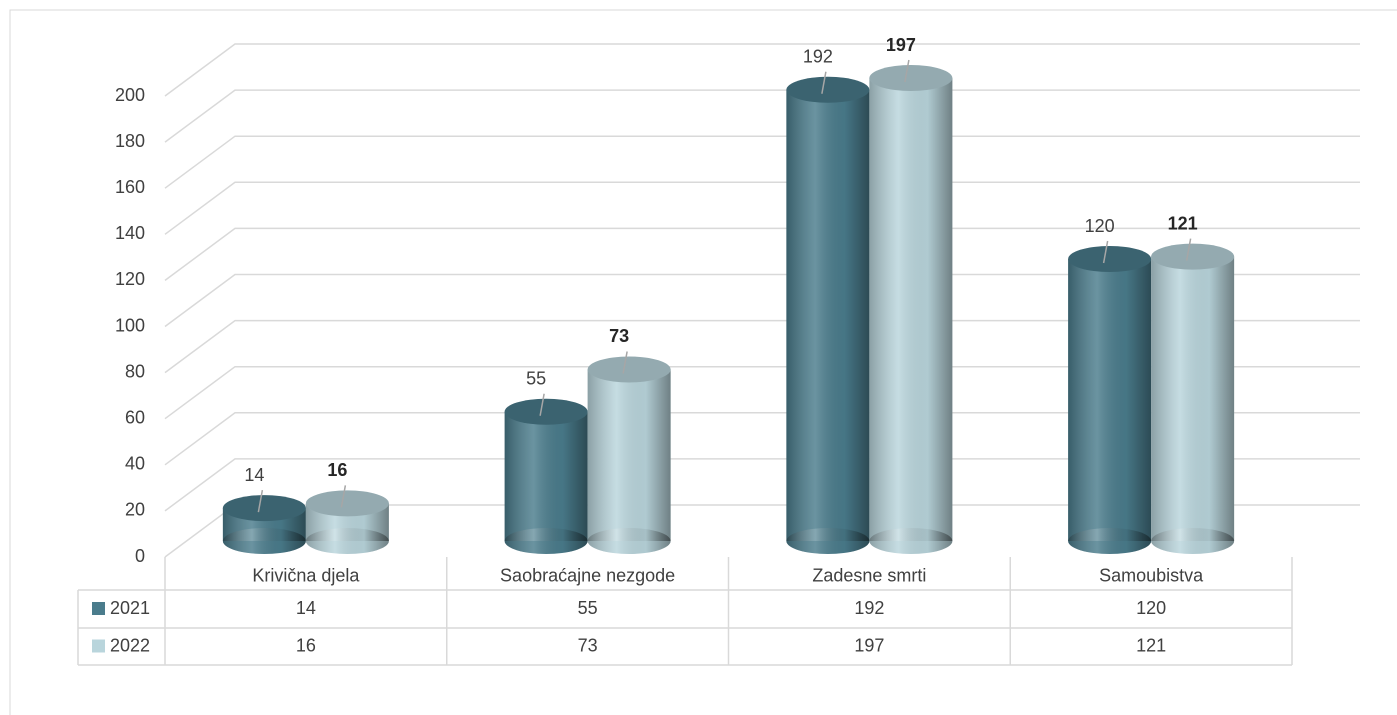  I want to click on data-label: 121, so click(1183, 223).